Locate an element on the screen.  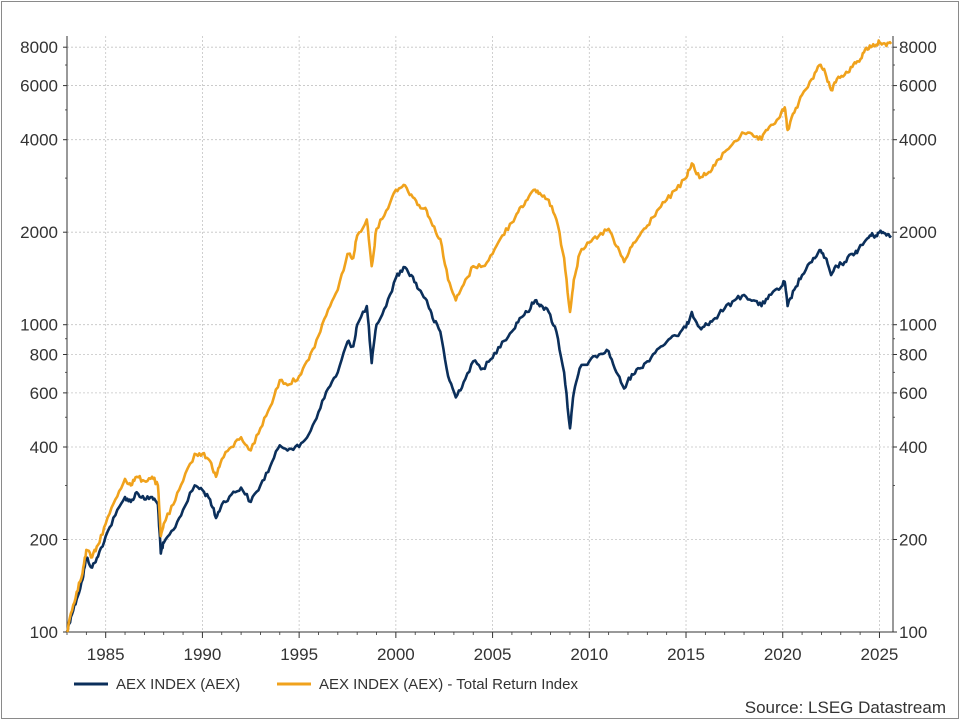
y-tick-label-right: 8000 is located at coordinates (918, 47).